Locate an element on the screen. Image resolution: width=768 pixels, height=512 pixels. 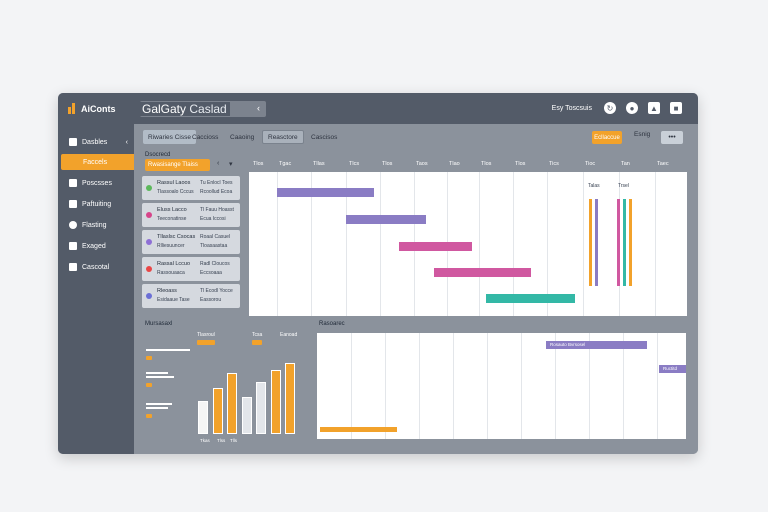
sidebar-item-faccels: Faccels is located at coordinates (97, 162).